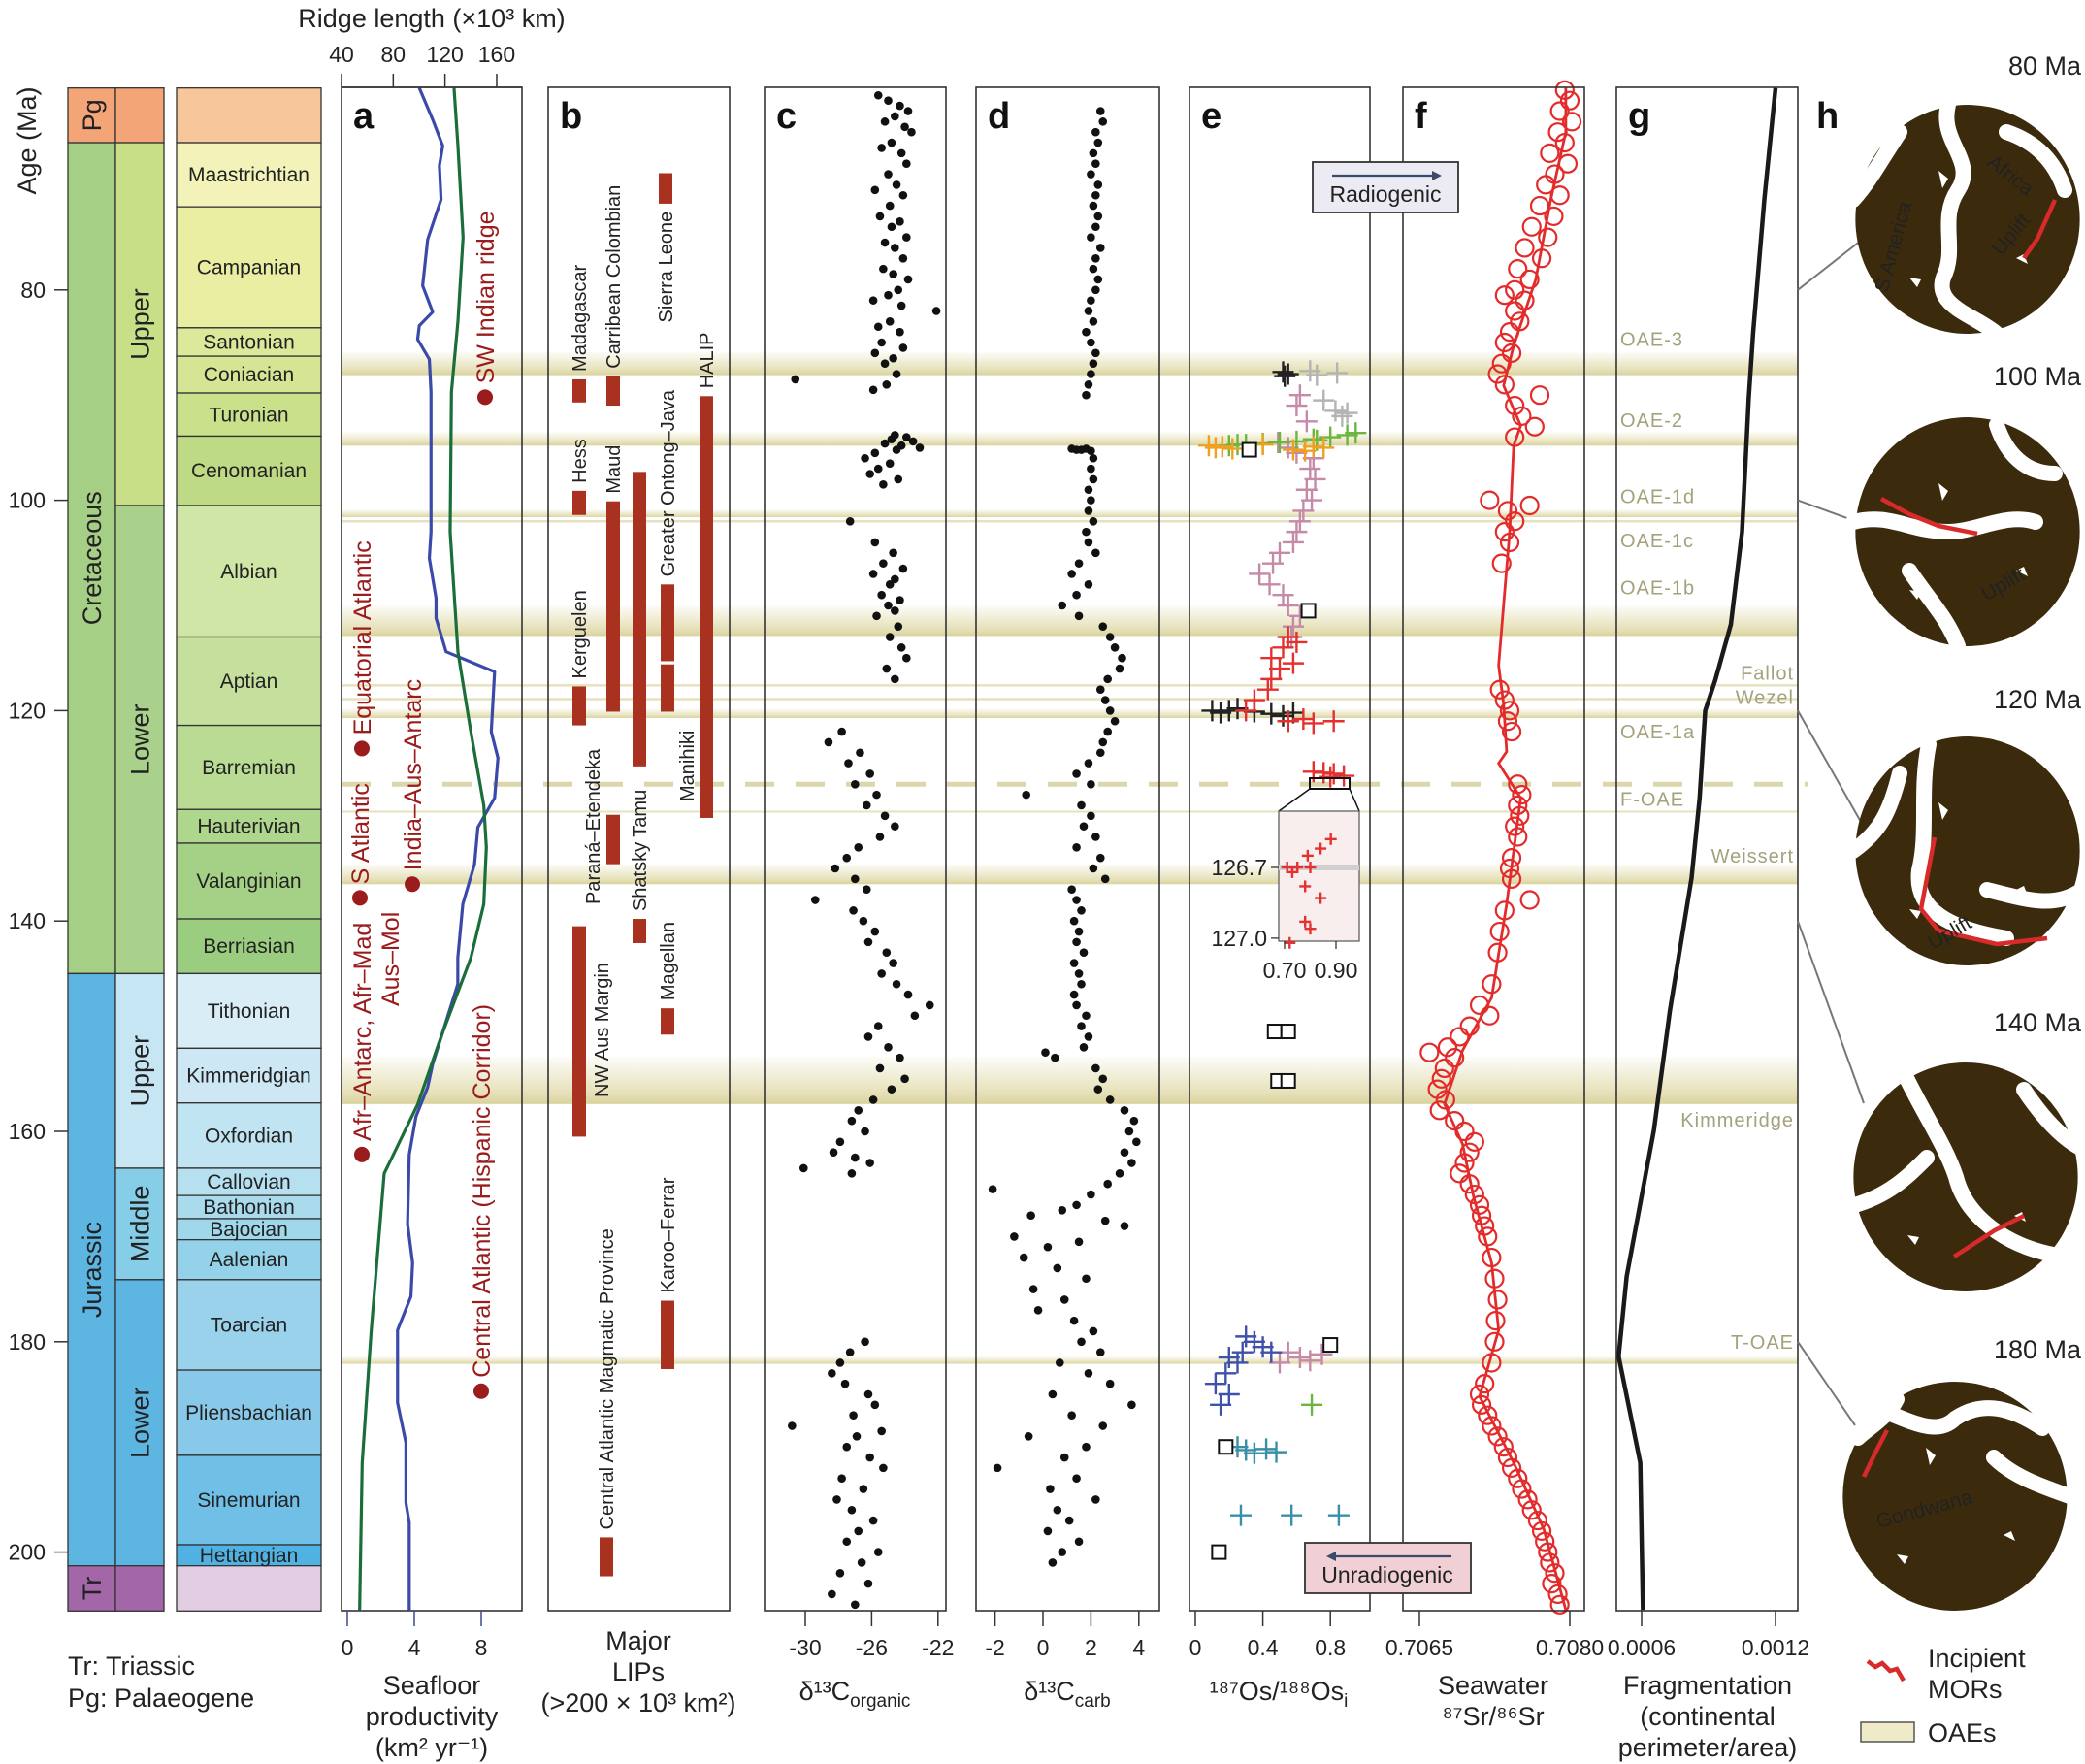  Describe the element at coordinates (1070, 621) in the screenshot. I see `oae-oae-1b` at that location.